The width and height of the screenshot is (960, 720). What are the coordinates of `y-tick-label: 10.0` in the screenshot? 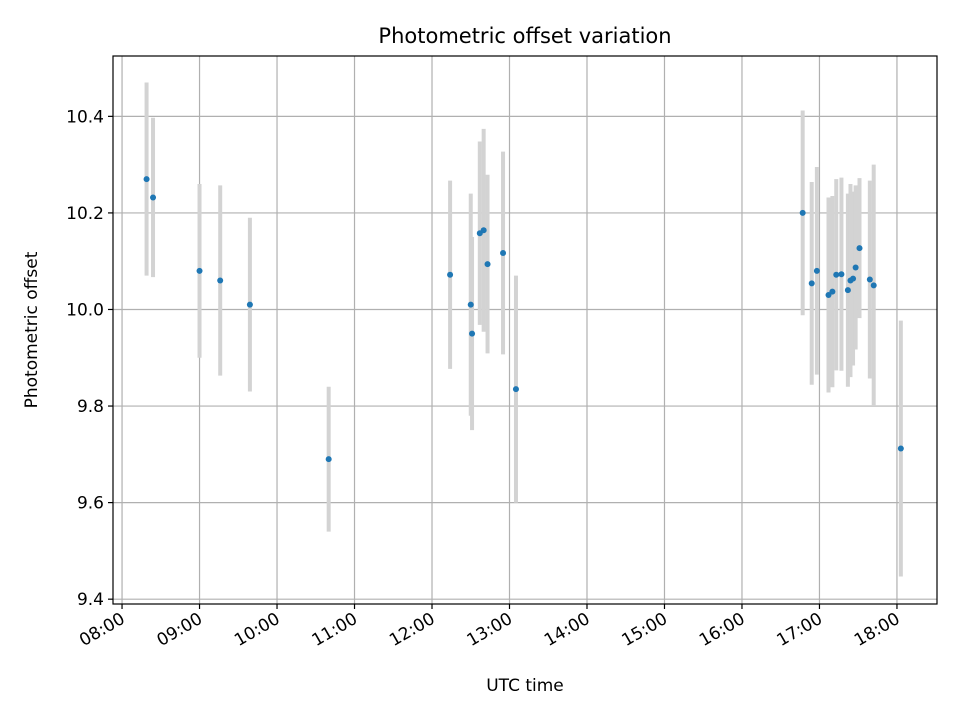 It's located at (85, 310).